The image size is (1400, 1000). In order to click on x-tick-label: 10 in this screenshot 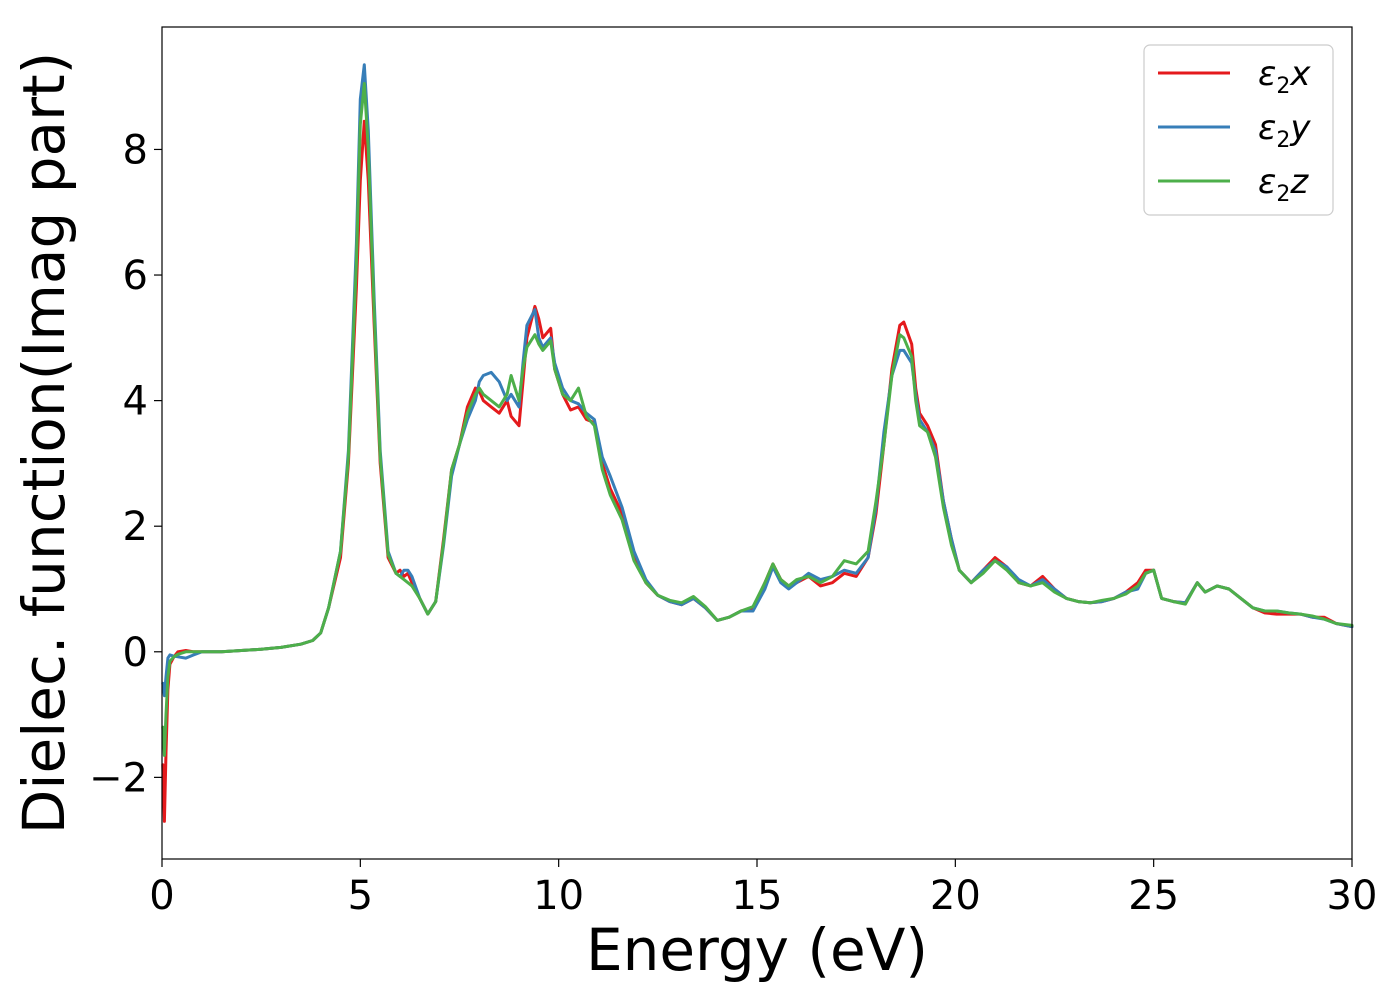, I will do `click(558, 896)`.